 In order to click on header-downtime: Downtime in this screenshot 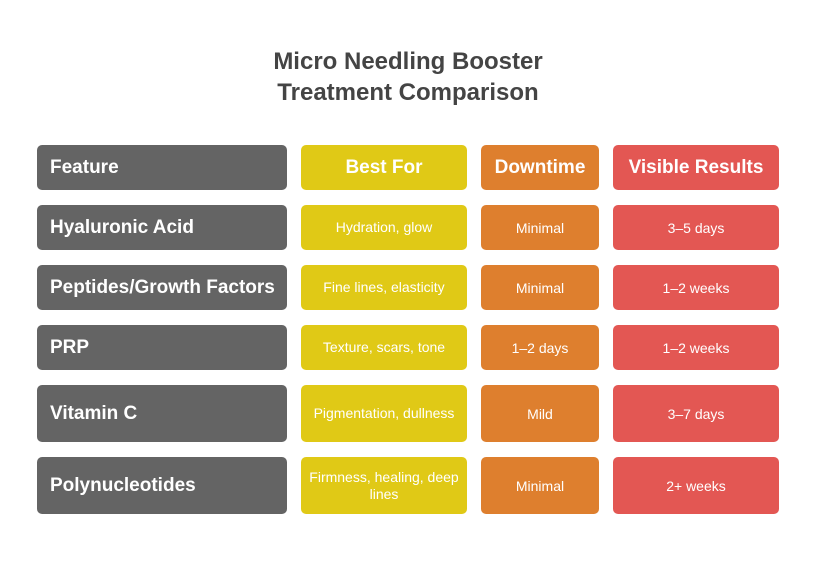, I will do `click(540, 167)`.